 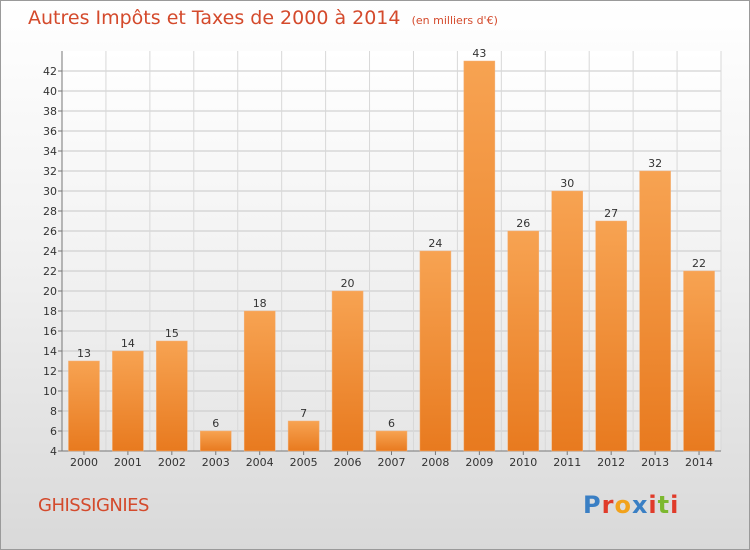 I want to click on y-tick-label: 12, so click(x=50, y=371).